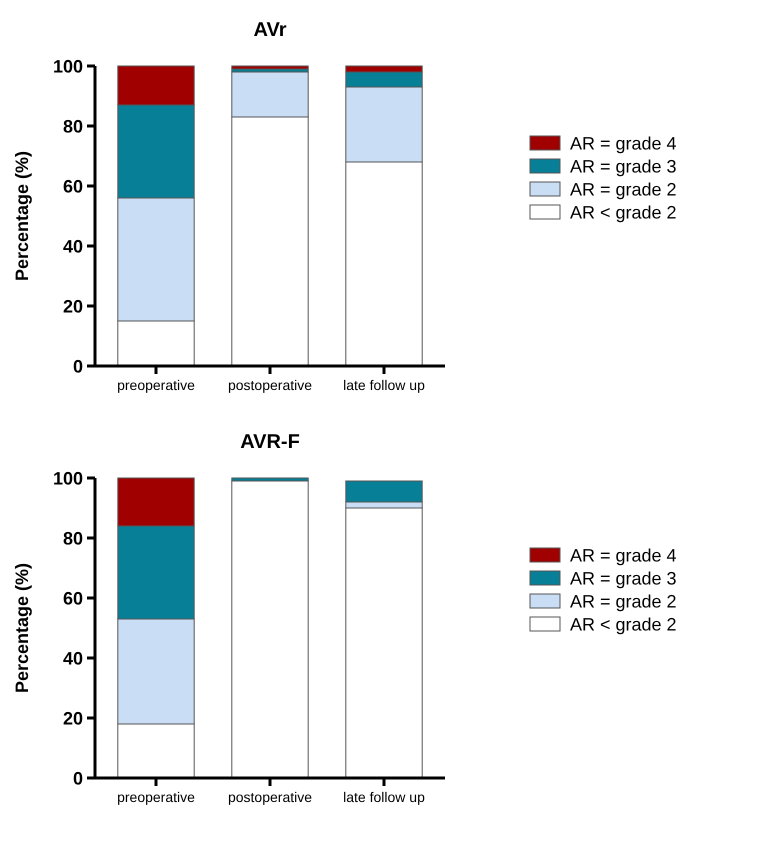  I want to click on chart-title: AVr, so click(270, 30).